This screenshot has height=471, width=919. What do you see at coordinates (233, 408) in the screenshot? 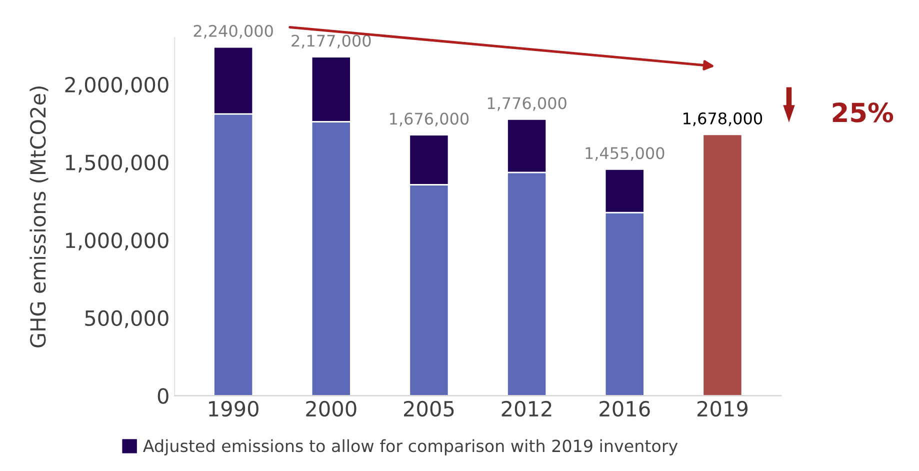
I see `x-tick-label: 1990` at bounding box center [233, 408].